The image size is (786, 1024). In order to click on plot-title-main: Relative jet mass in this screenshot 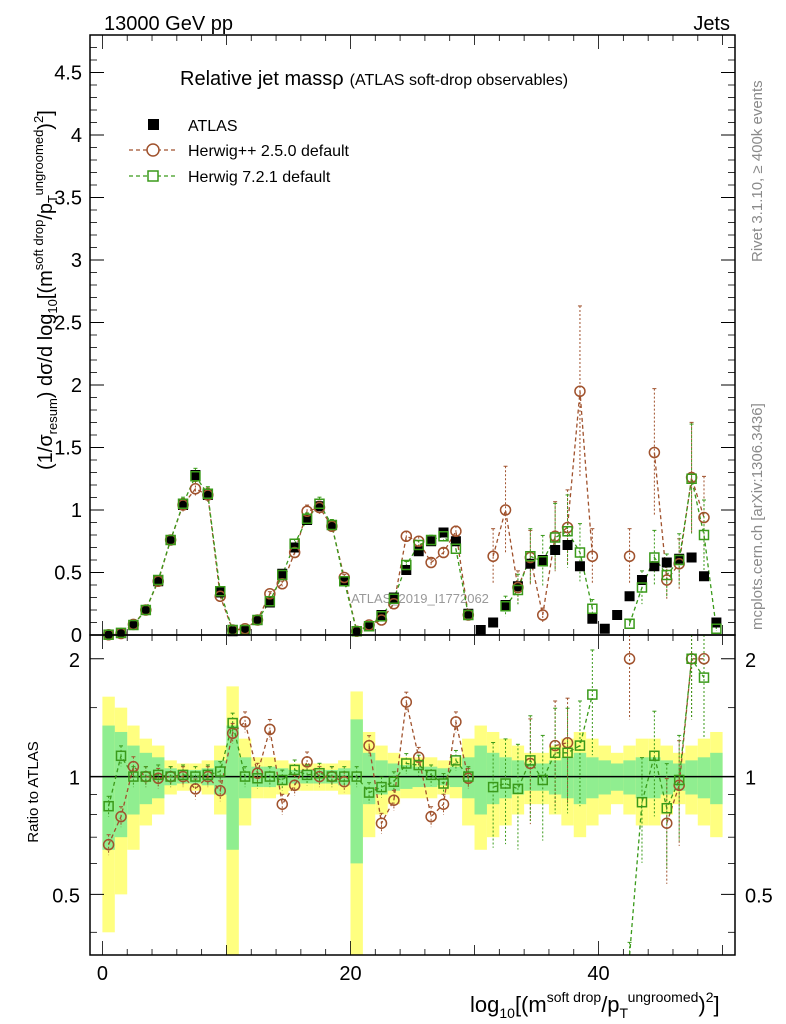, I will do `click(256, 79)`.